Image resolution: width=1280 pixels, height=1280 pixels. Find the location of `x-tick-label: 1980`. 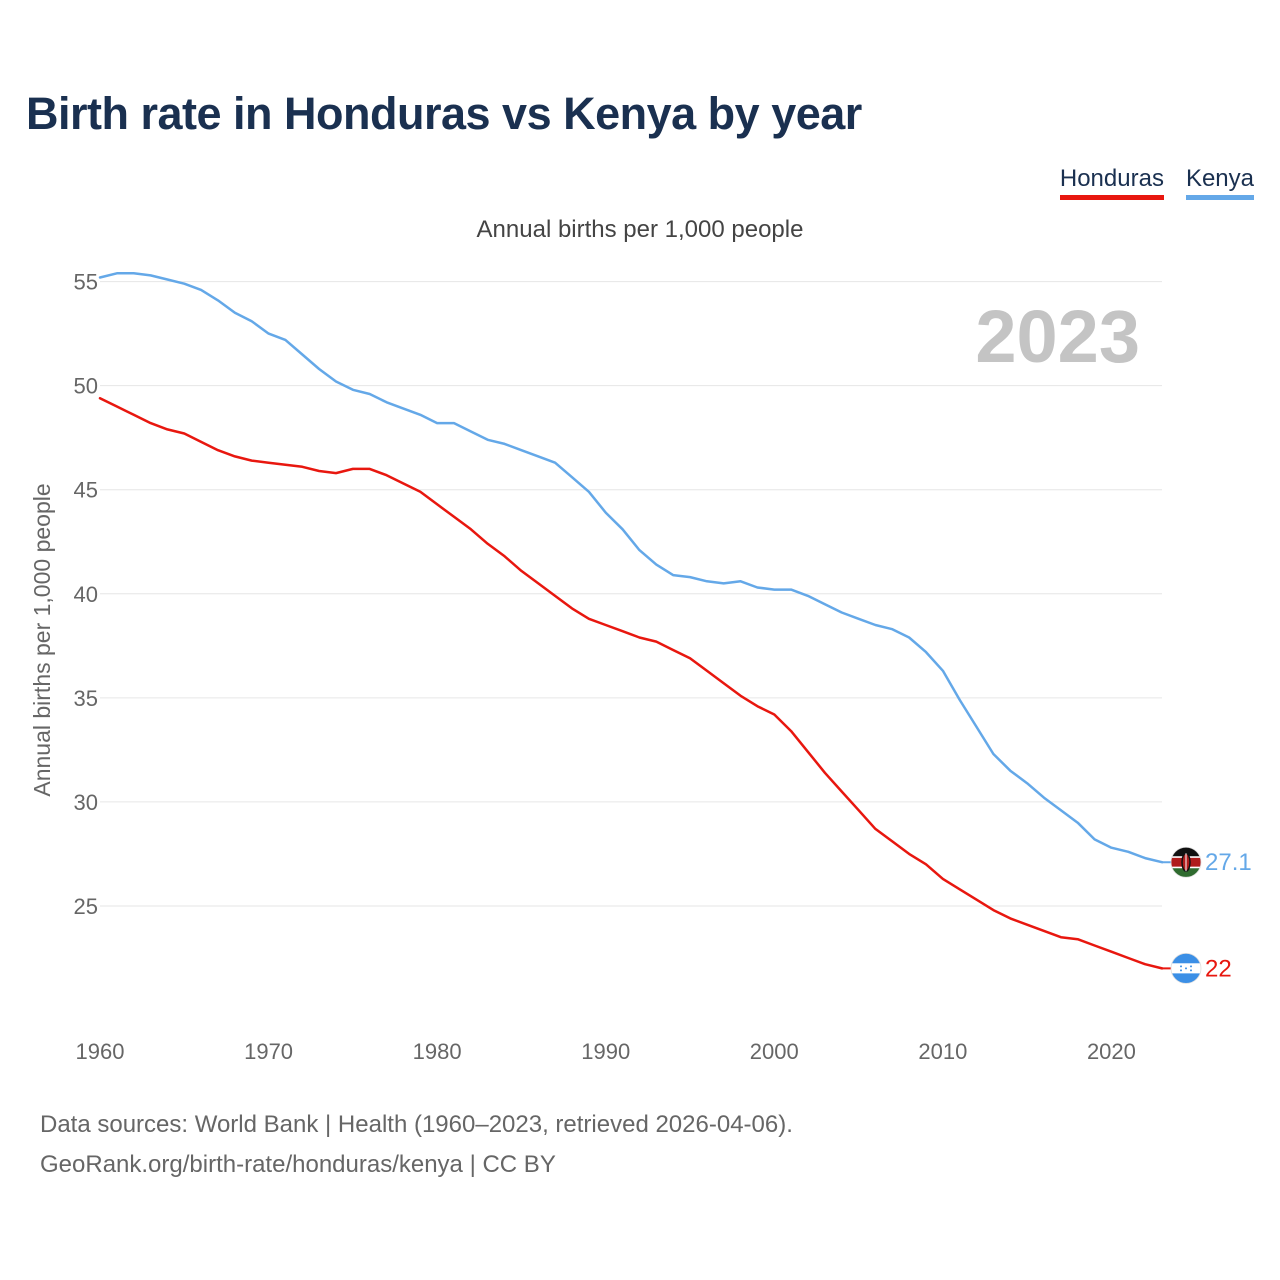

x-tick-label: 1980 is located at coordinates (437, 1051).